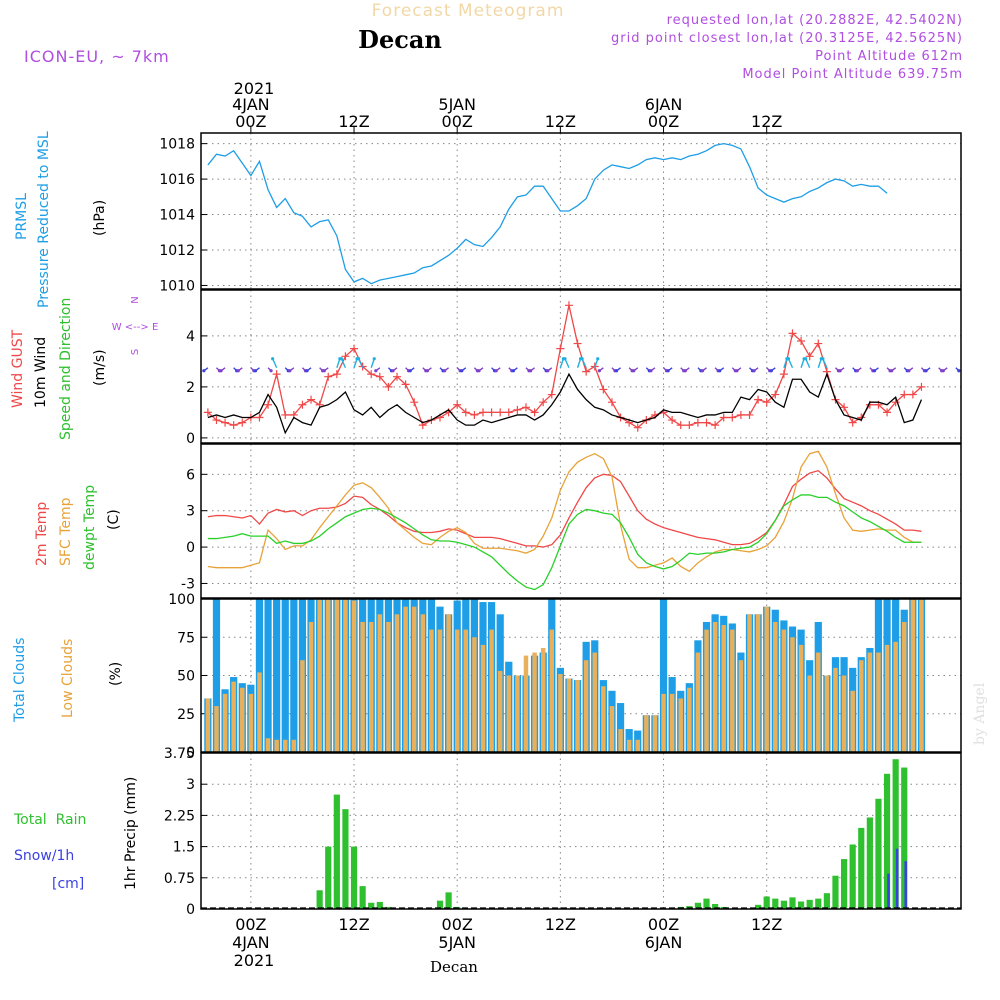  Describe the element at coordinates (766, 121) in the screenshot. I see `top-hour-label: 12Z` at that location.